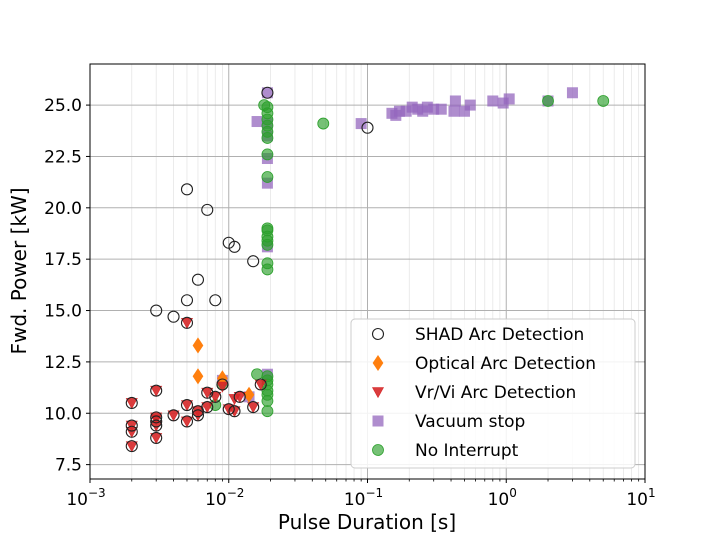  I want to click on x-tick-exponent: −3, so click(97, 493).